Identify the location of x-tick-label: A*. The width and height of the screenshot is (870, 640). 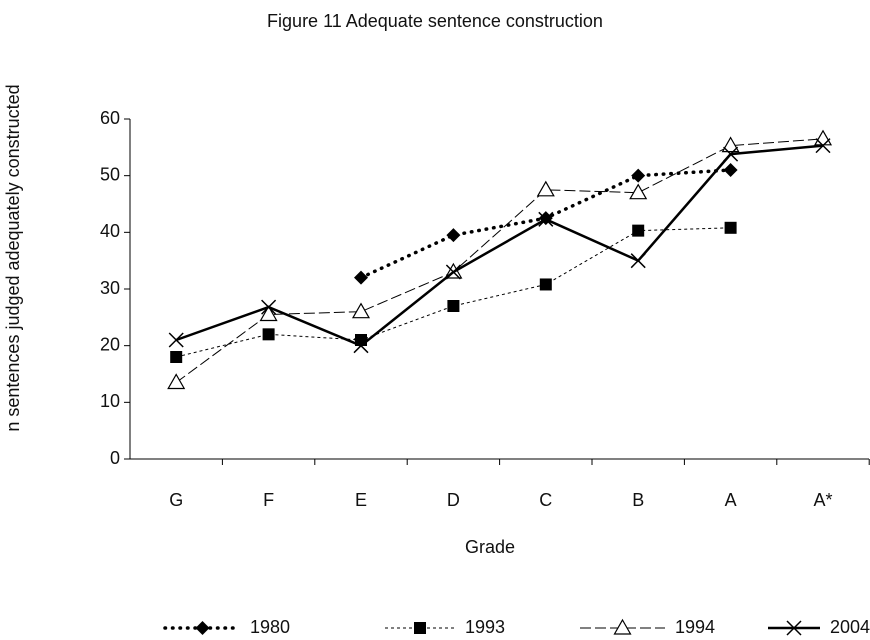
(822, 500).